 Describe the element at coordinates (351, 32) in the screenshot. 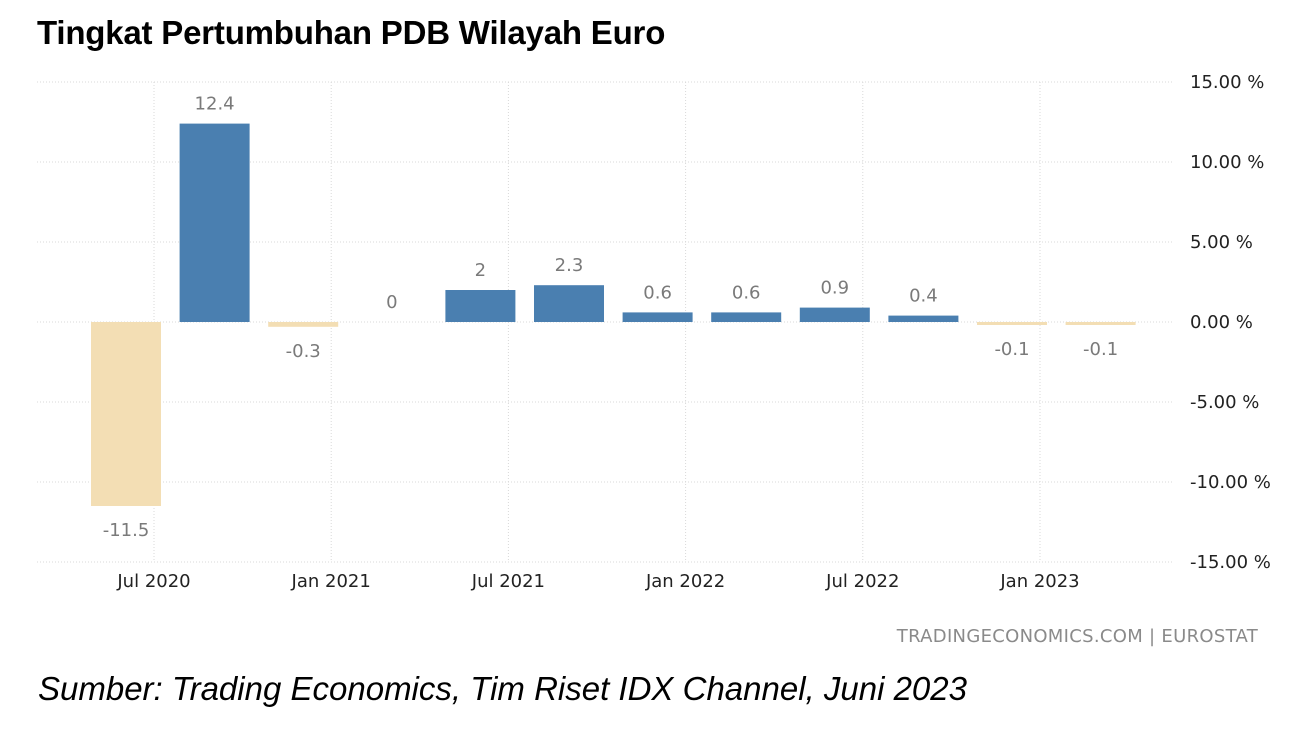

I see `chart-title: Tingkat Pertumbuhan PDB Wilayah Euro` at that location.